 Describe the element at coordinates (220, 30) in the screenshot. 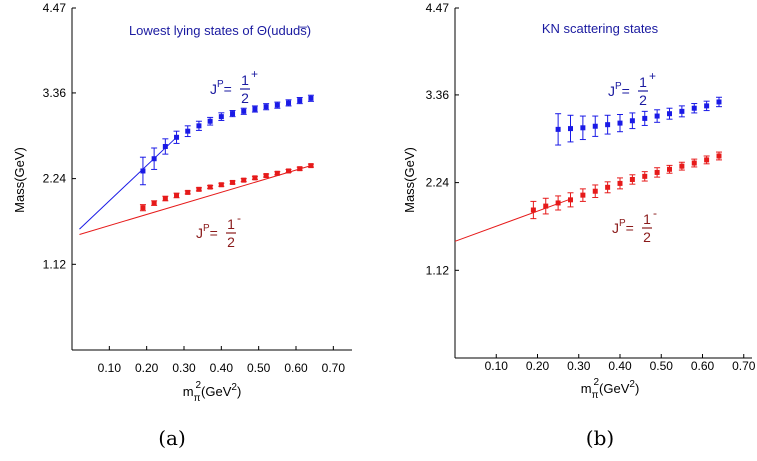

I see `chart-title: Lowest lying states of Θ(ududs̅)` at that location.